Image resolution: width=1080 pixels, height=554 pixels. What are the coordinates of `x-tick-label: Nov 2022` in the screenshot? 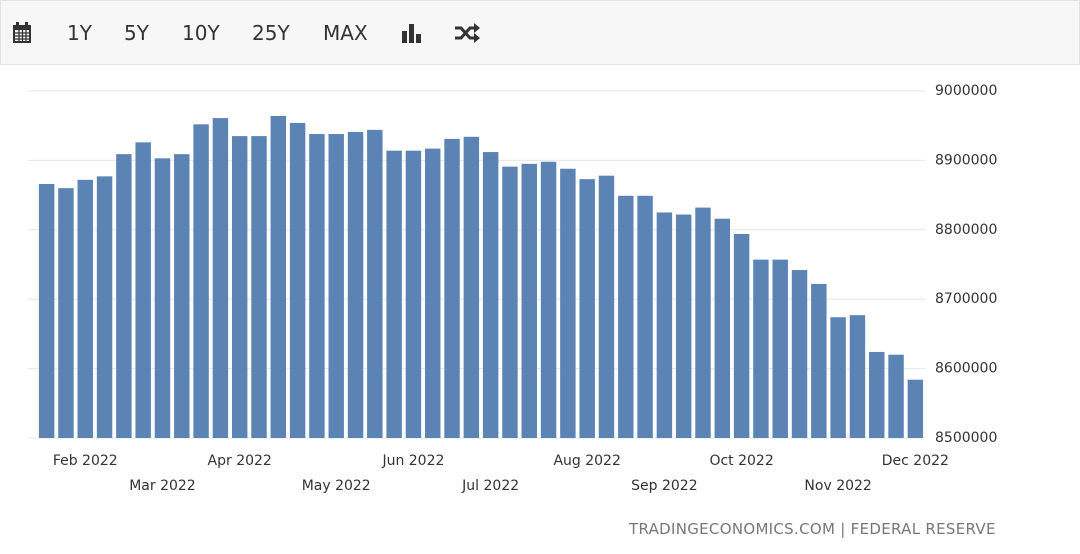 It's located at (837, 486).